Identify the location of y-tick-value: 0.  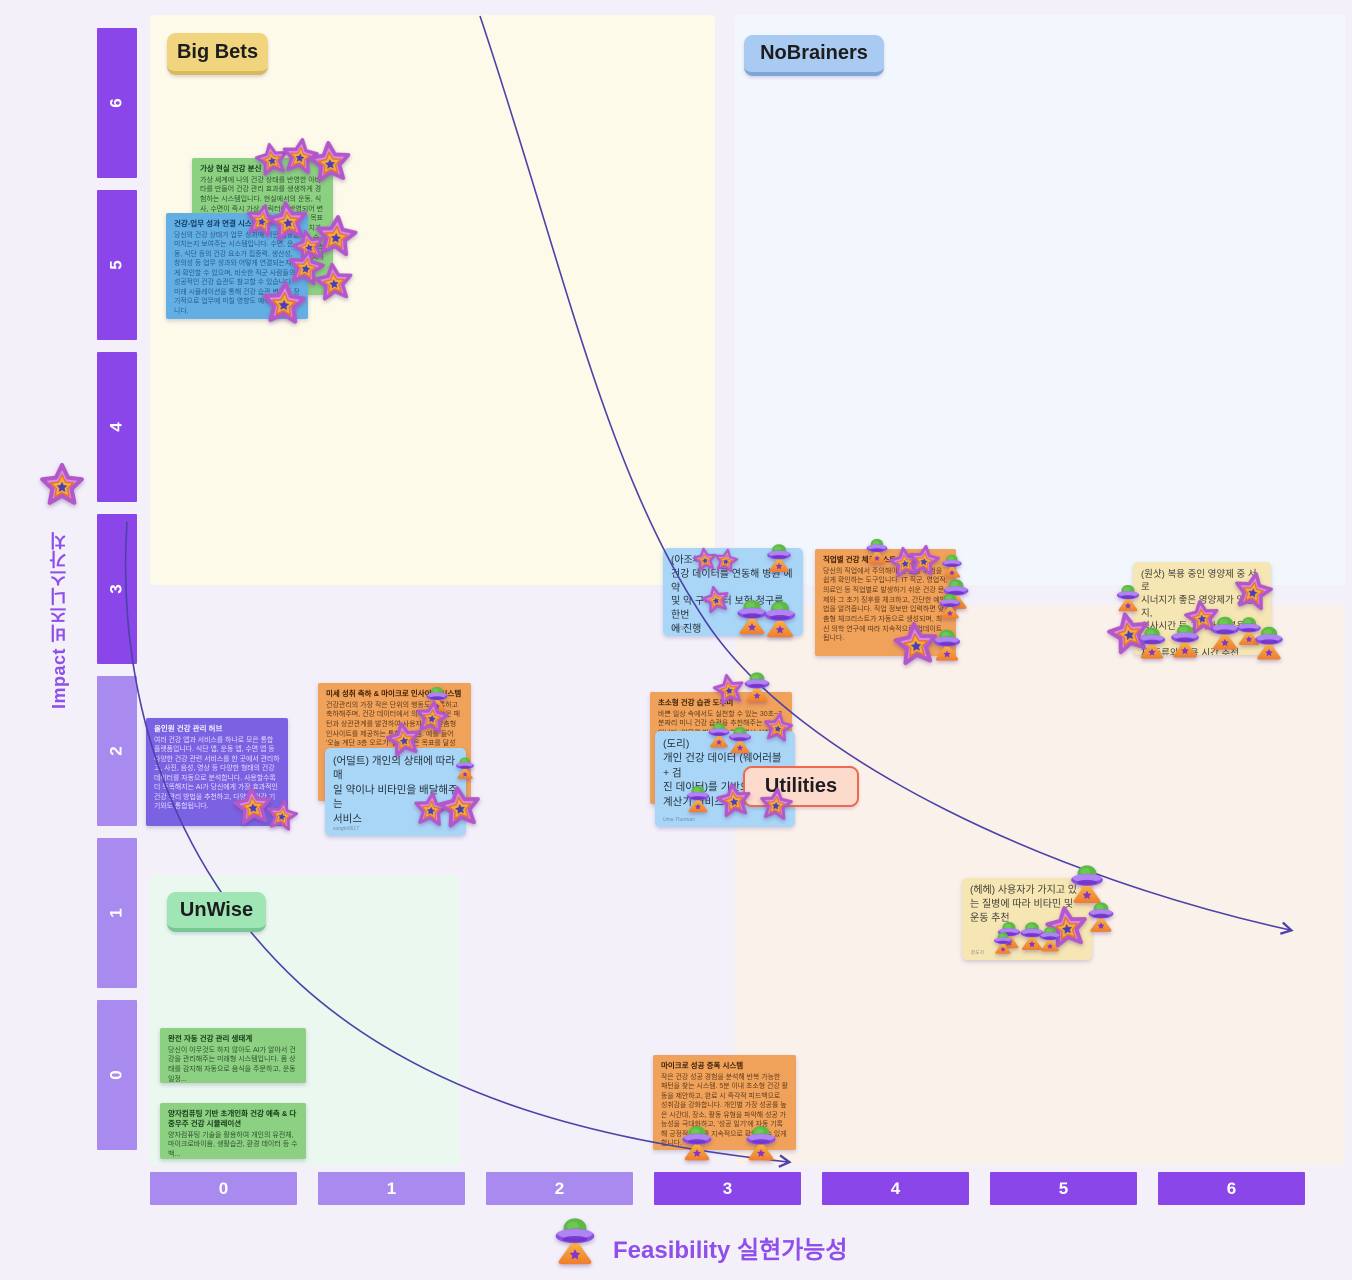
(116, 1075).